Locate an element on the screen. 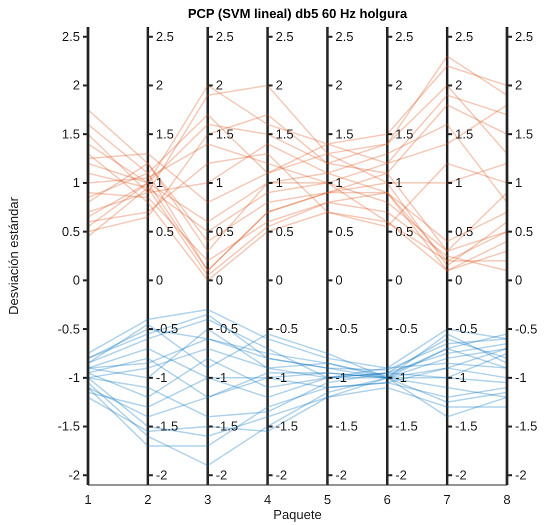 This screenshot has height=525, width=545. y-tick-label: 1.5 is located at coordinates (71, 134).